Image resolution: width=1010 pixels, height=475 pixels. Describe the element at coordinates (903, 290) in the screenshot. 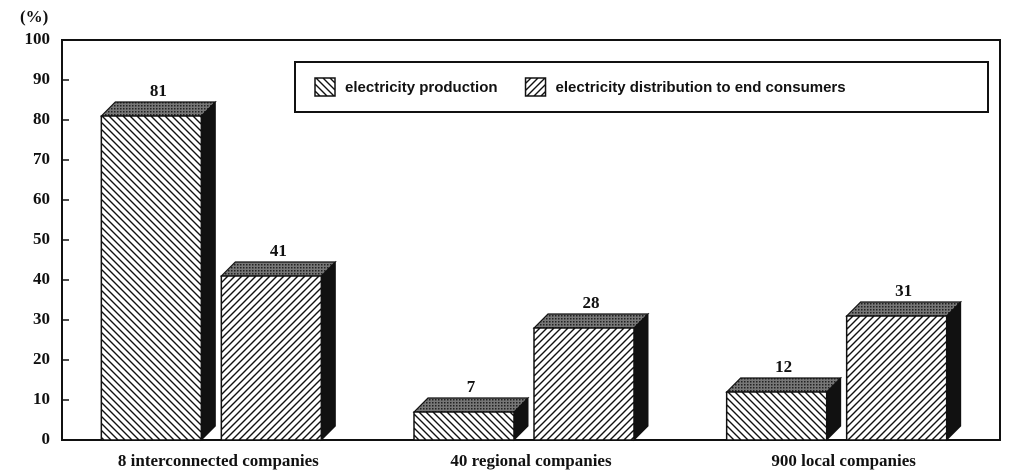

I see `data-label: 31` at that location.